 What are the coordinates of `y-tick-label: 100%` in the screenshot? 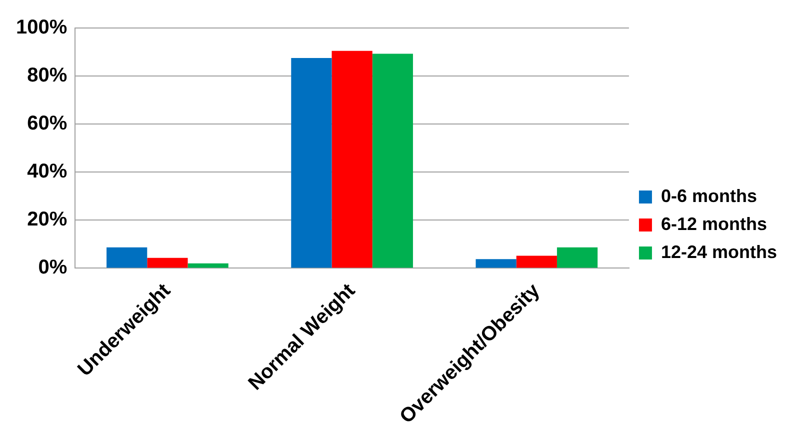 It's located at (42, 27).